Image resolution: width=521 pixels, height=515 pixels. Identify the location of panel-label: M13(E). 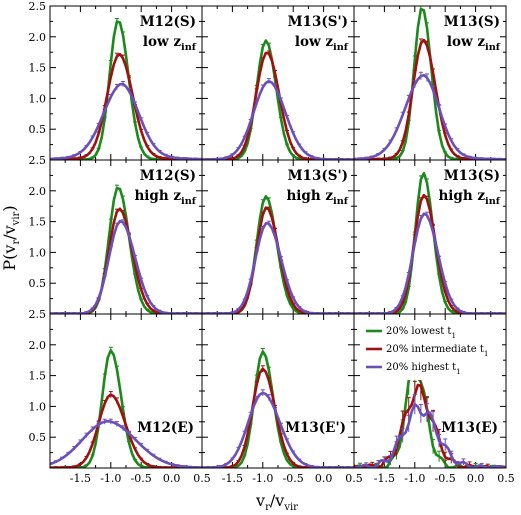
(469, 428).